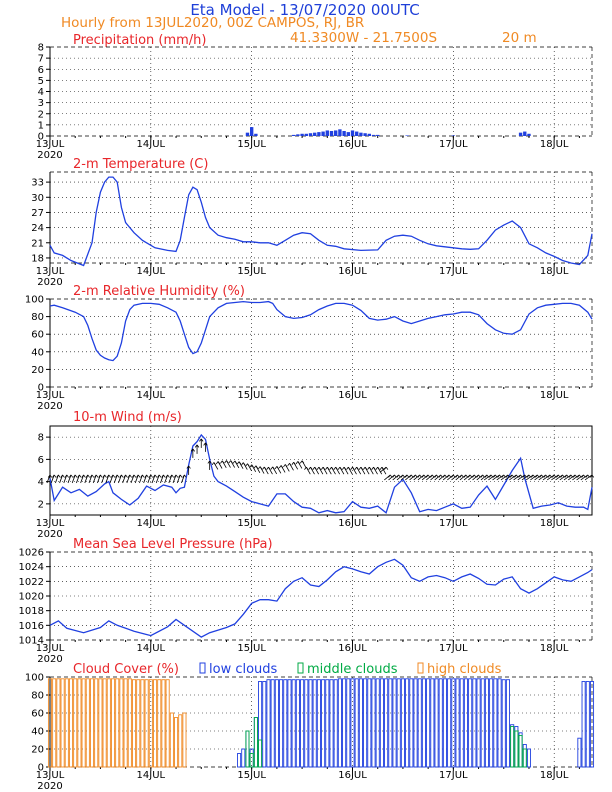 The image size is (612, 792). Describe the element at coordinates (37, 317) in the screenshot. I see `y-tick-label: 80` at that location.